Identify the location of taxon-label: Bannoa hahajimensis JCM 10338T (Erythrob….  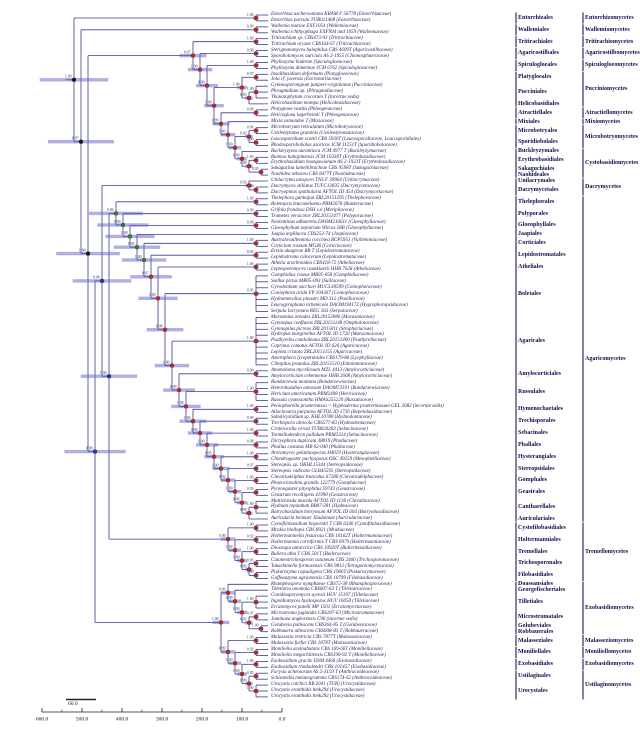
(328, 157).